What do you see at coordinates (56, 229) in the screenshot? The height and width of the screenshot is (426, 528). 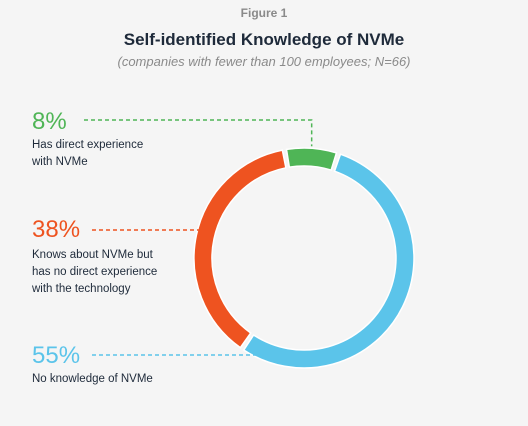 I see `slice-label-pct-knows: 38%` at bounding box center [56, 229].